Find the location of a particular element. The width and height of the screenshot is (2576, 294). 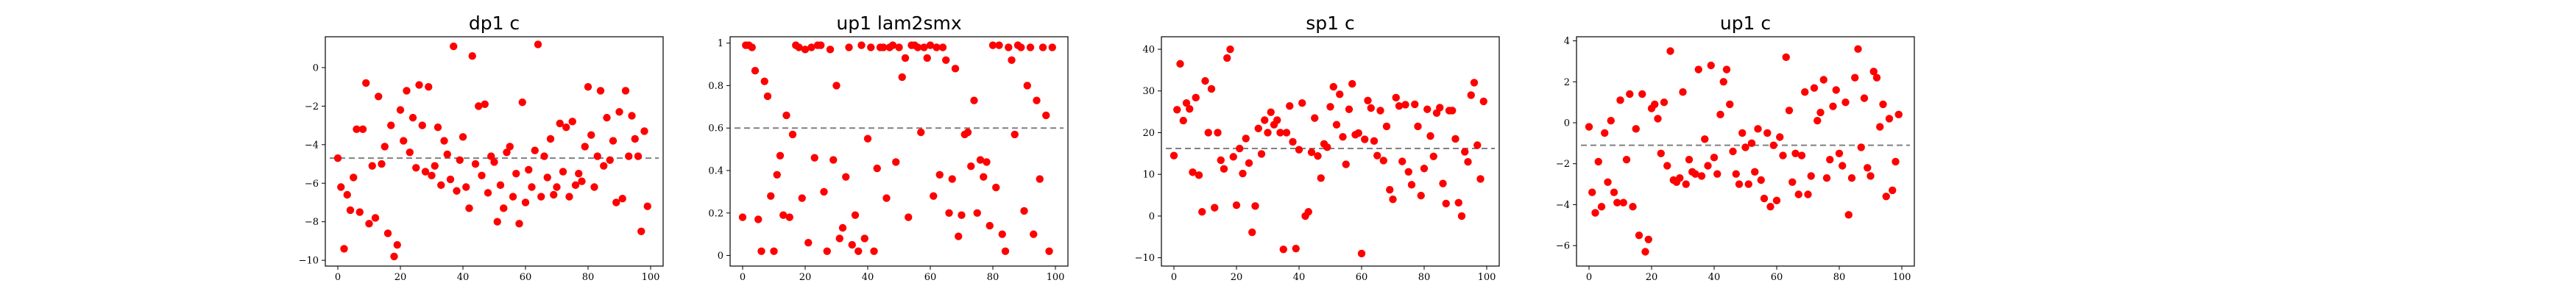

y-tick-label: 0.8 is located at coordinates (715, 86).